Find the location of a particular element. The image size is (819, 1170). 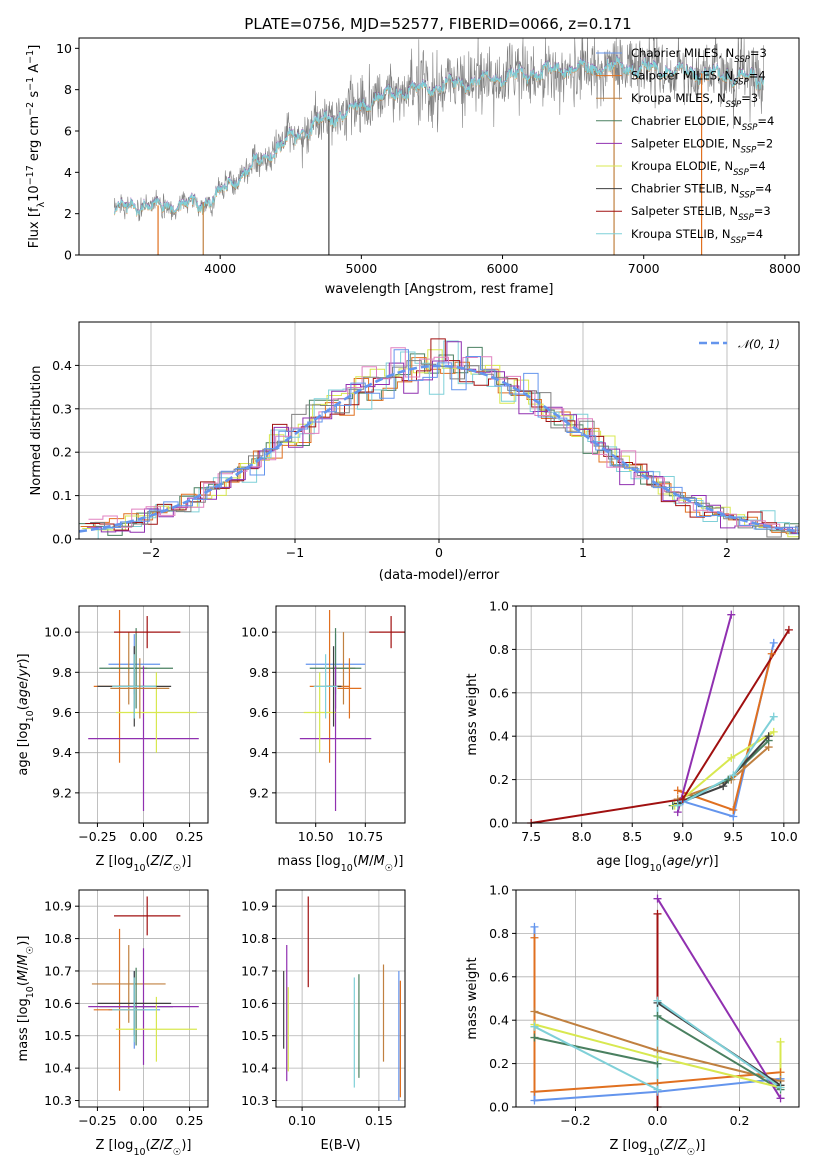

y-tick-label: 6 is located at coordinates (68, 131).